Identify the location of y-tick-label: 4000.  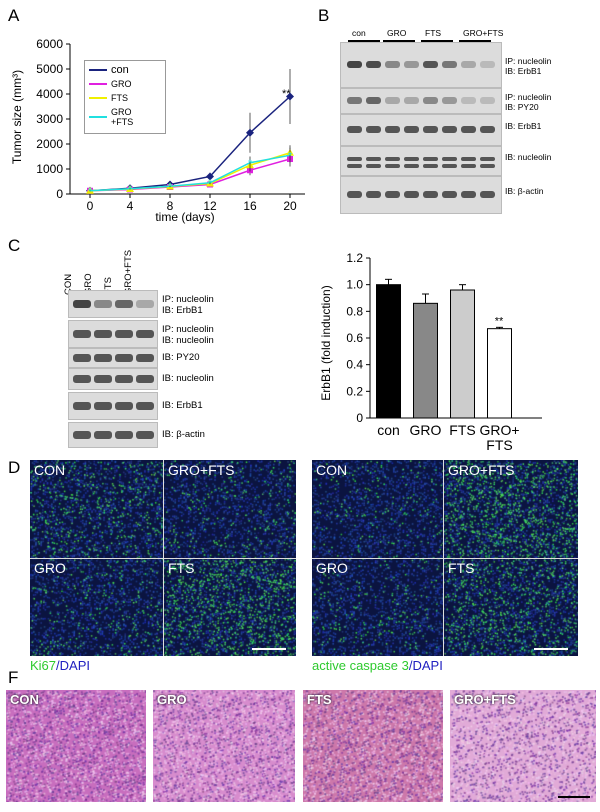
(49, 94).